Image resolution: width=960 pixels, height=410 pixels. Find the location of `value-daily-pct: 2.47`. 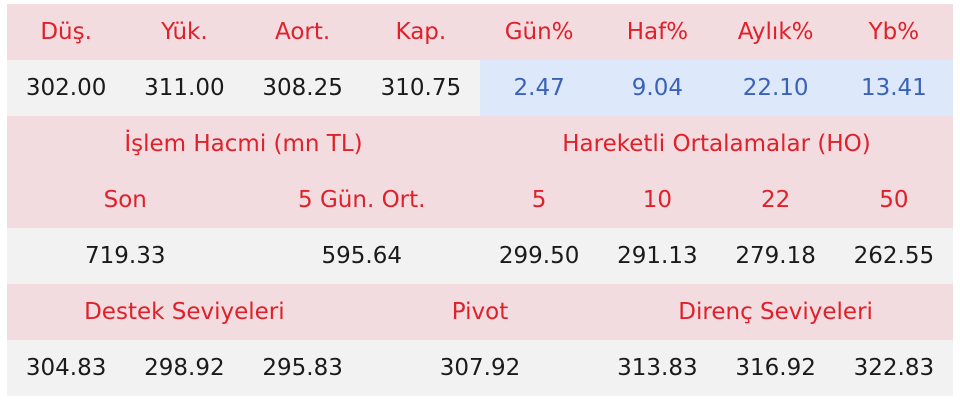

value-daily-pct: 2.47 is located at coordinates (539, 88).